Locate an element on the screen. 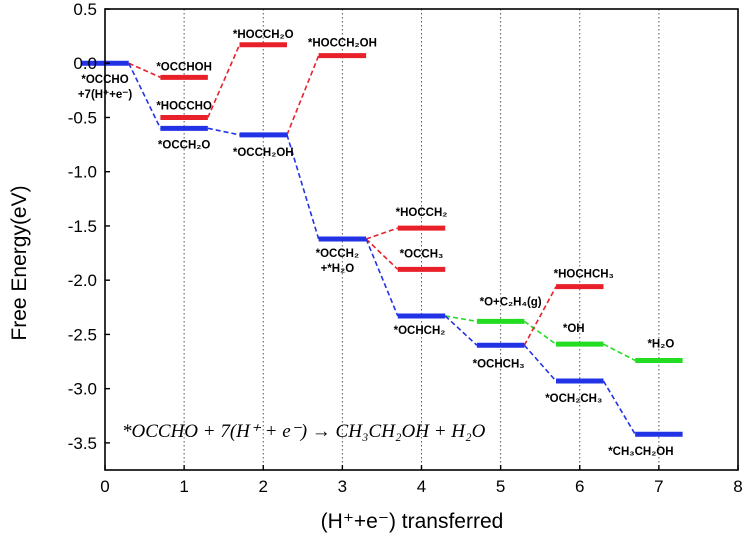  connector-L3b-L4c is located at coordinates (382, 277).